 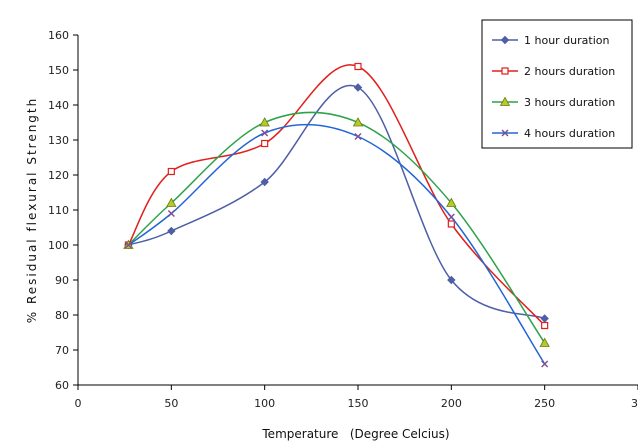 What do you see at coordinates (264, 403) in the screenshot?
I see `x-tick-label: 100` at bounding box center [264, 403].